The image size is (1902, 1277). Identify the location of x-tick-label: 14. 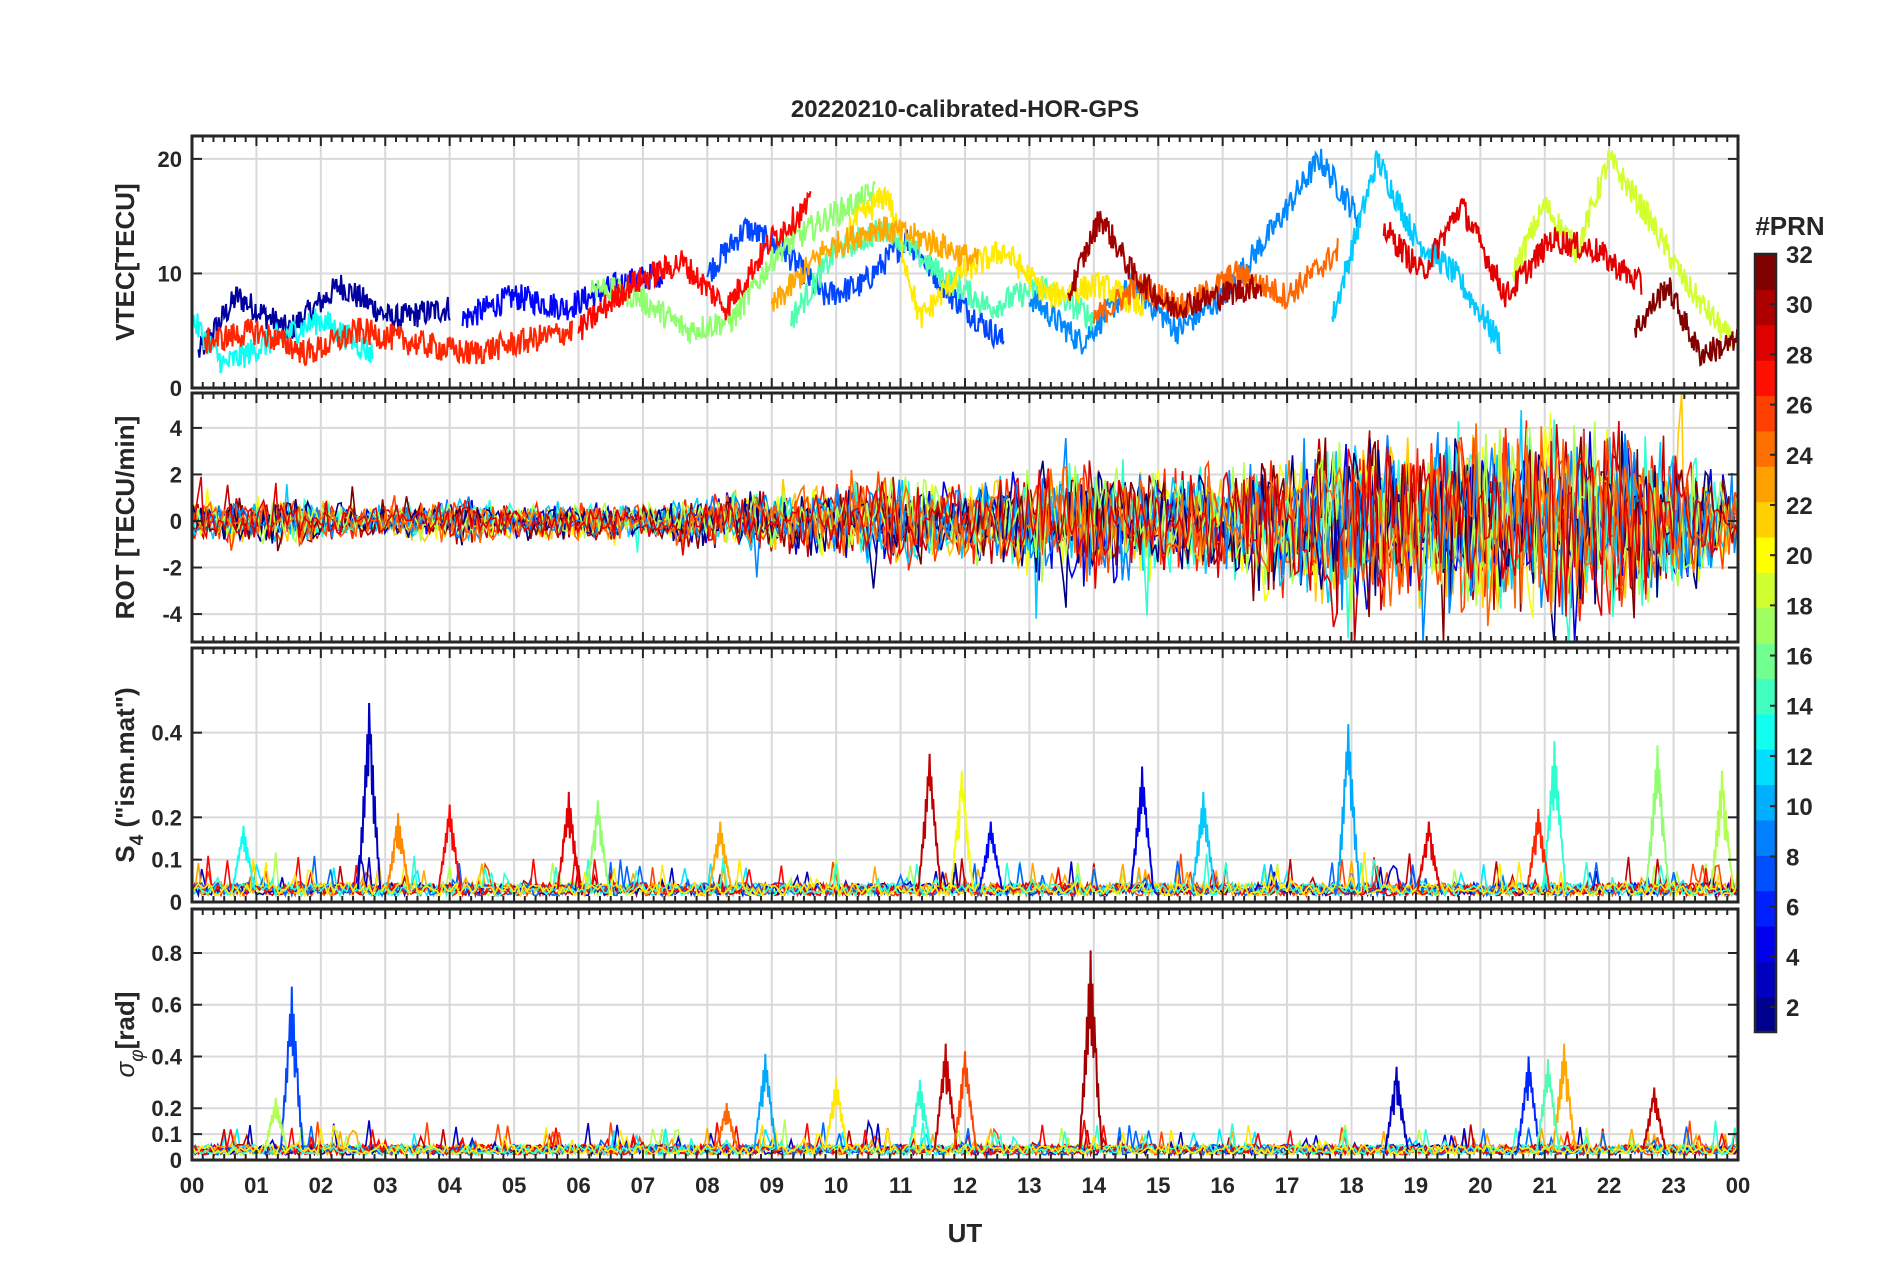
(1094, 1185).